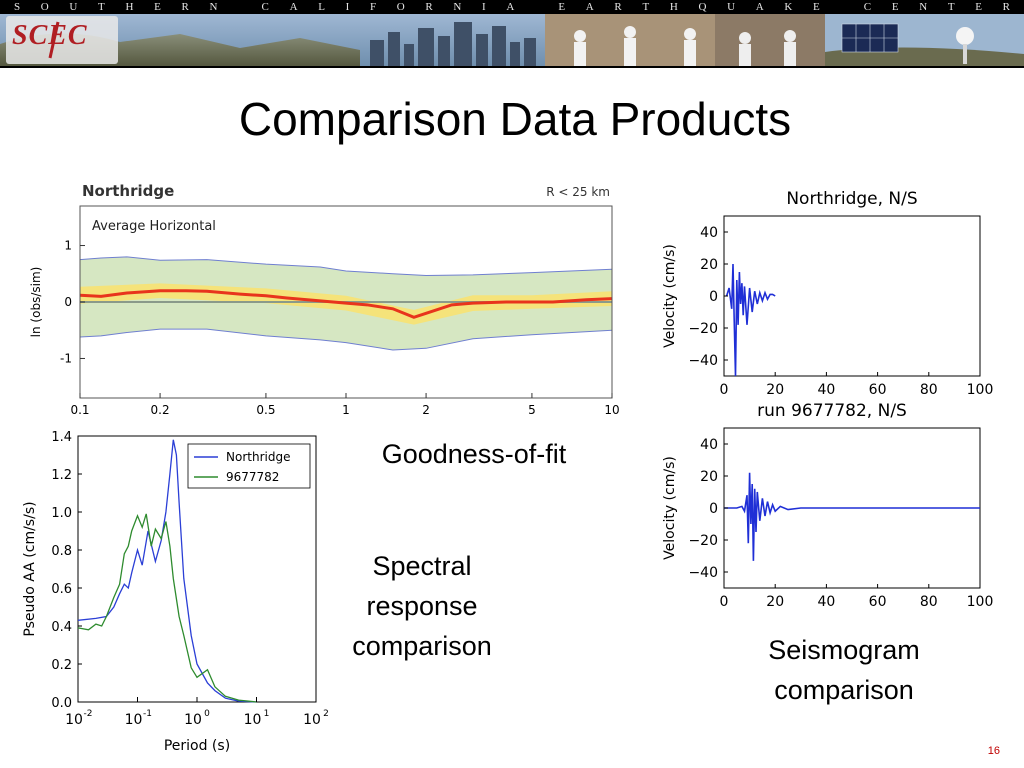 The height and width of the screenshot is (768, 1024). What do you see at coordinates (147, 714) in the screenshot?
I see `x-tick-exponent: -1` at bounding box center [147, 714].